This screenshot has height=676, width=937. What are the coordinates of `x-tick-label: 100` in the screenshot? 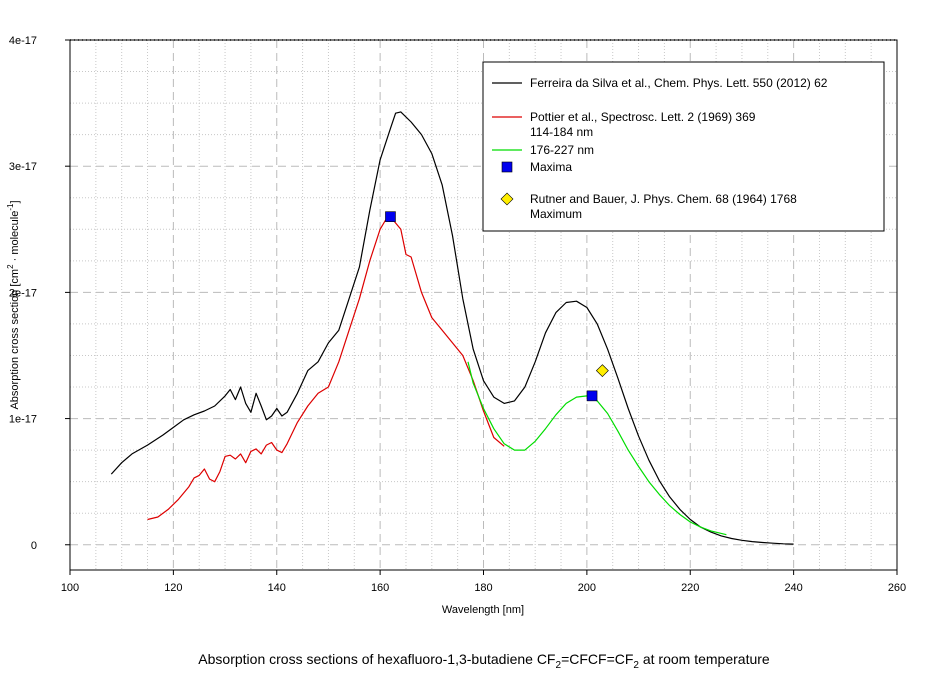 It's located at (70, 588).